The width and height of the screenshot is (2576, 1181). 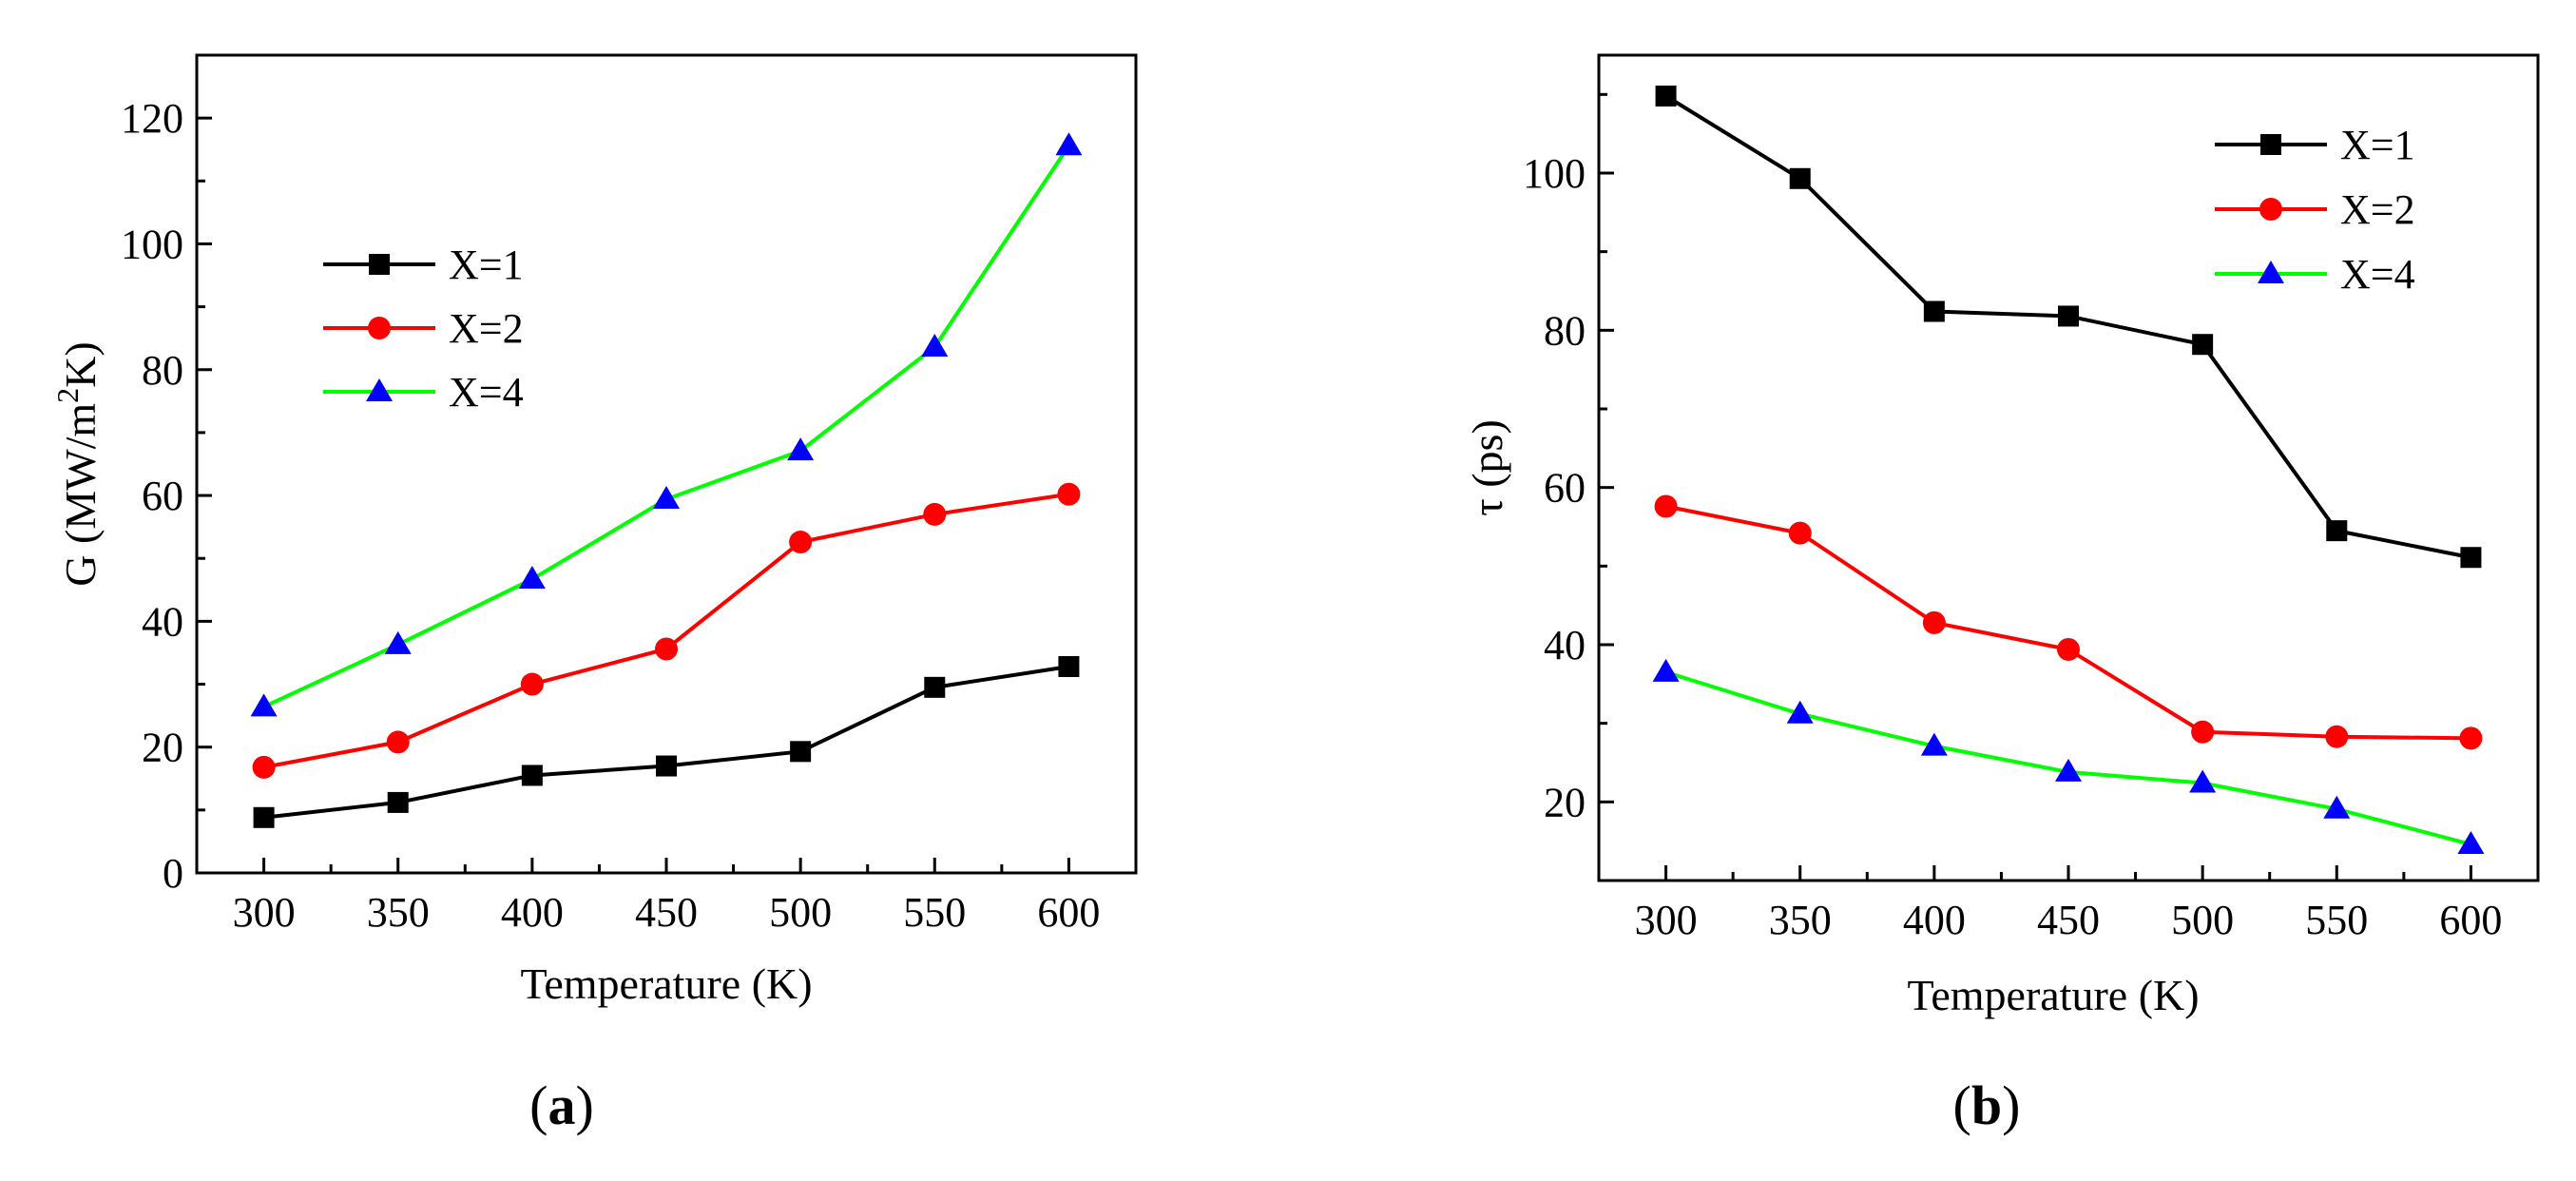 I want to click on x-tick-label-a-450: 450, so click(x=666, y=912).